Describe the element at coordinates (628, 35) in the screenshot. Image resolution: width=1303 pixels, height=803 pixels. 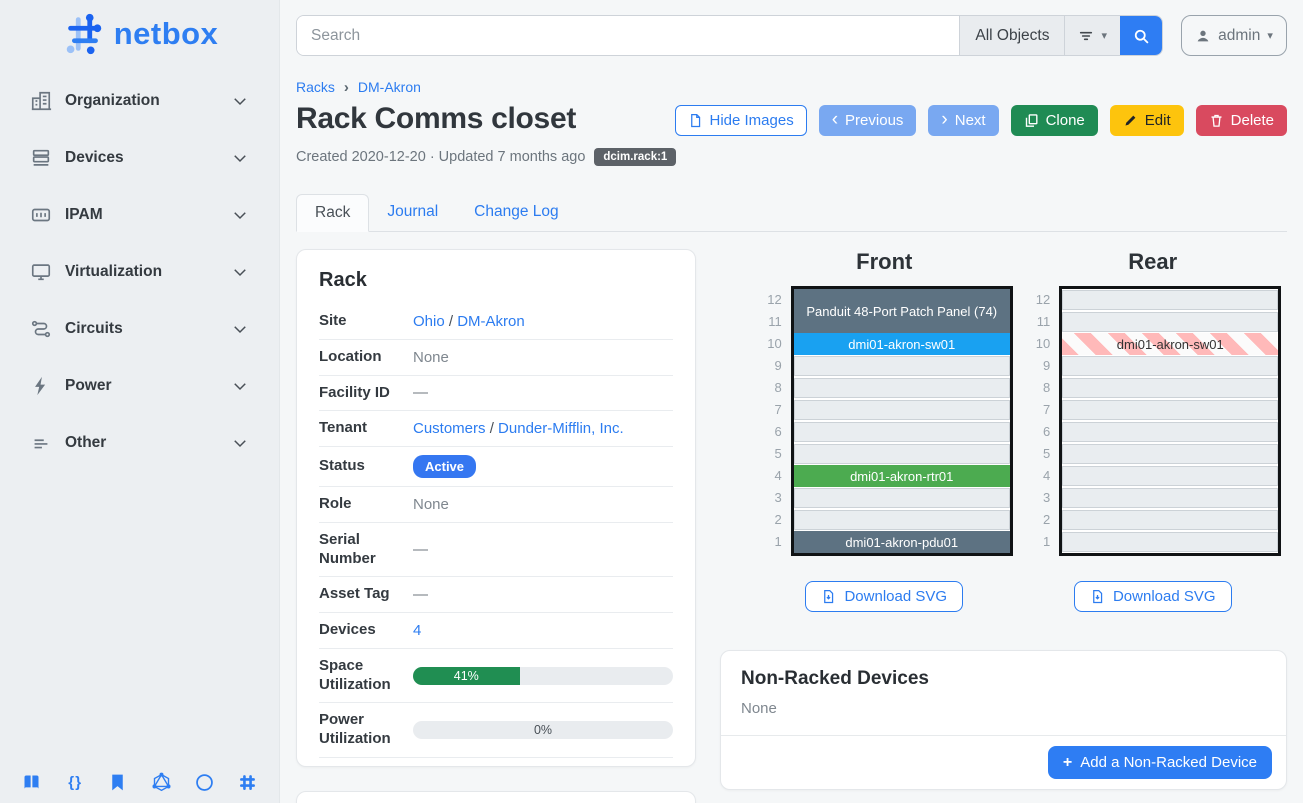
I see `search-input` at that location.